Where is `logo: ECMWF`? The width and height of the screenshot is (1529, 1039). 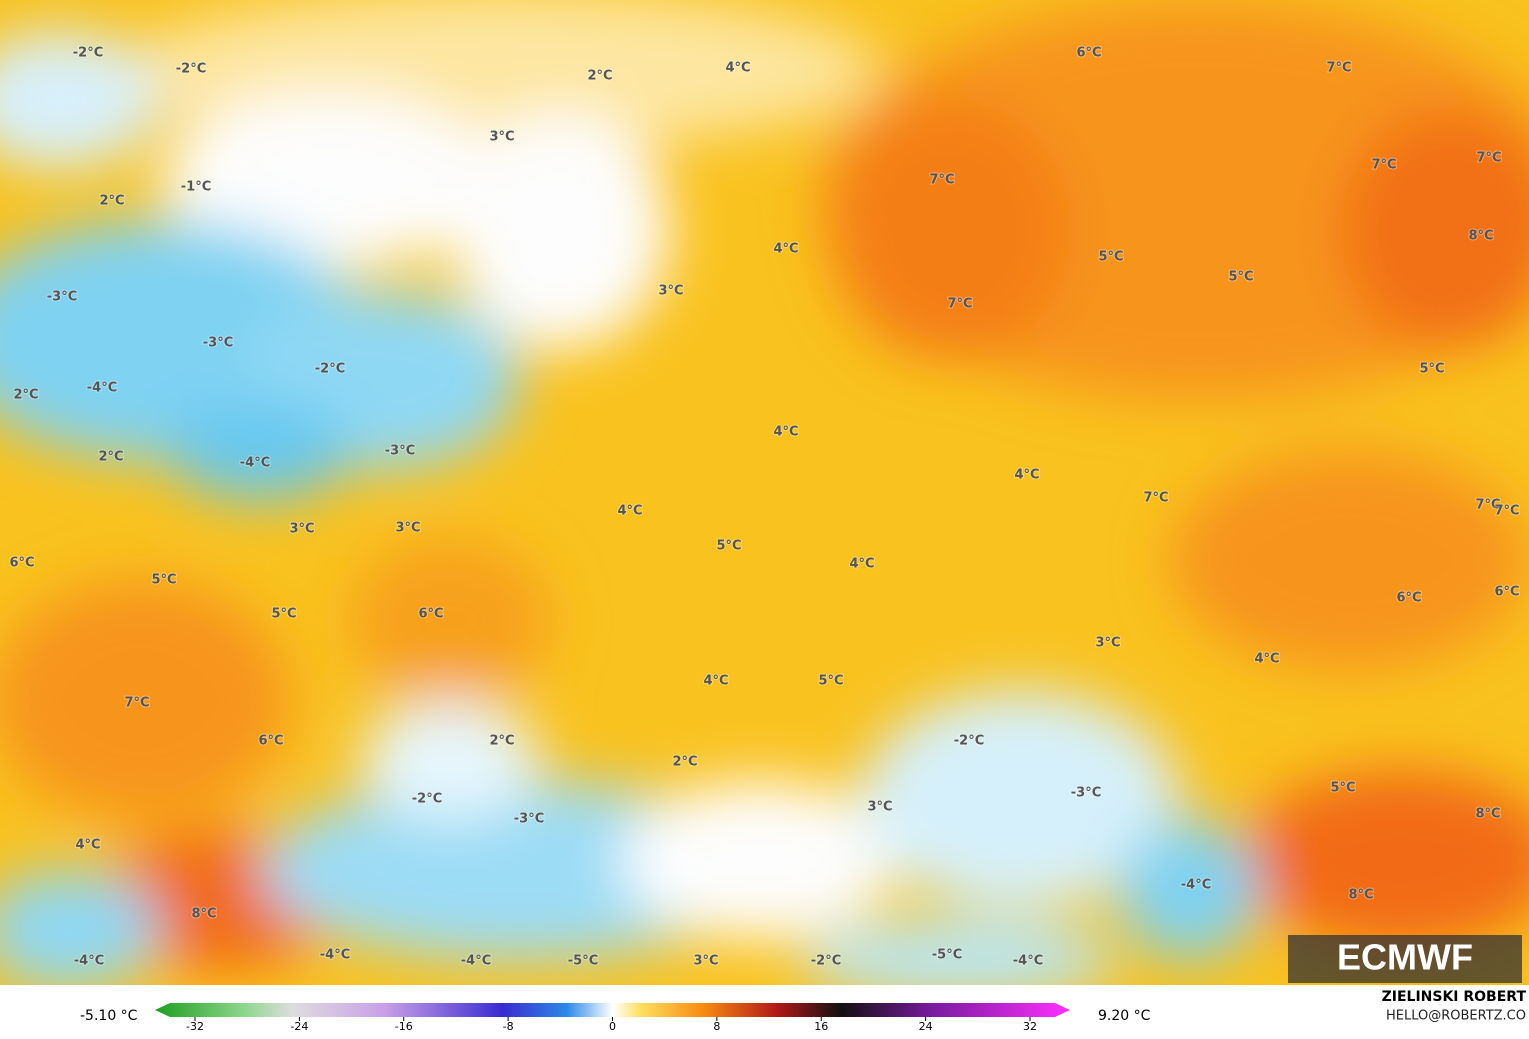 logo: ECMWF is located at coordinates (1405, 957).